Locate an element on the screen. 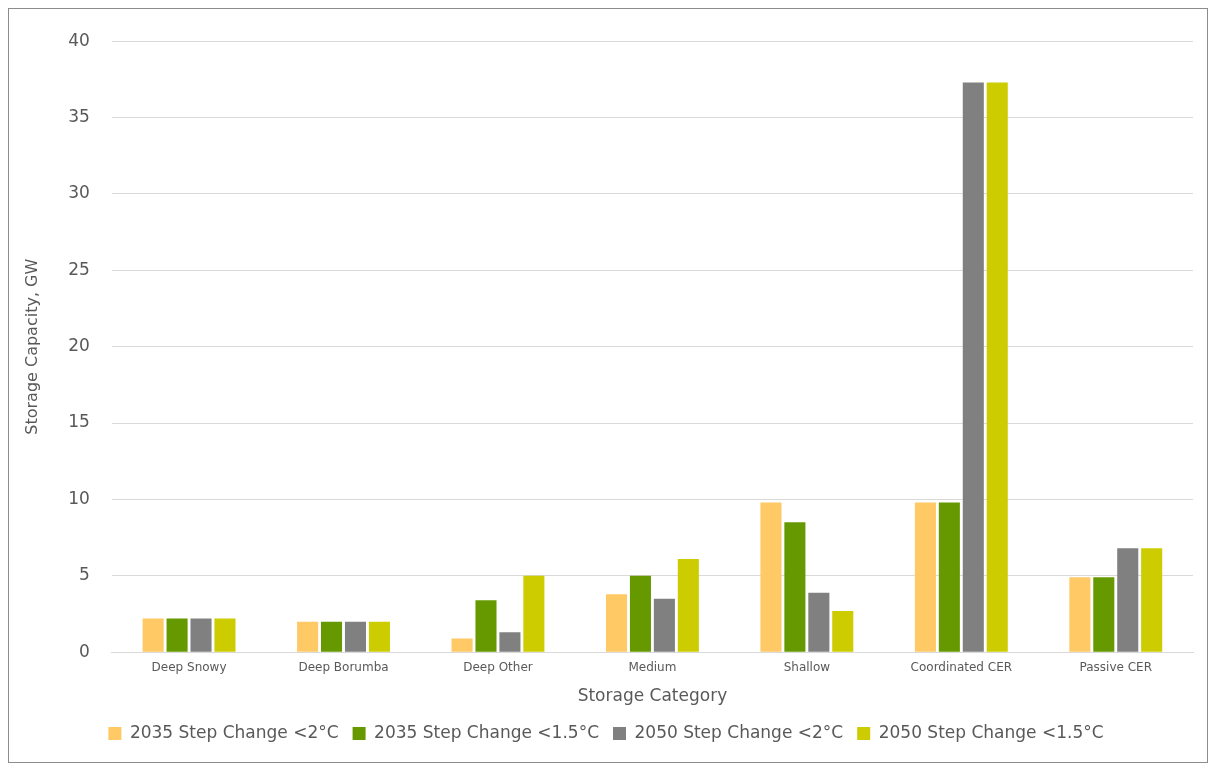  y-tick-label: 10 is located at coordinates (79, 497).